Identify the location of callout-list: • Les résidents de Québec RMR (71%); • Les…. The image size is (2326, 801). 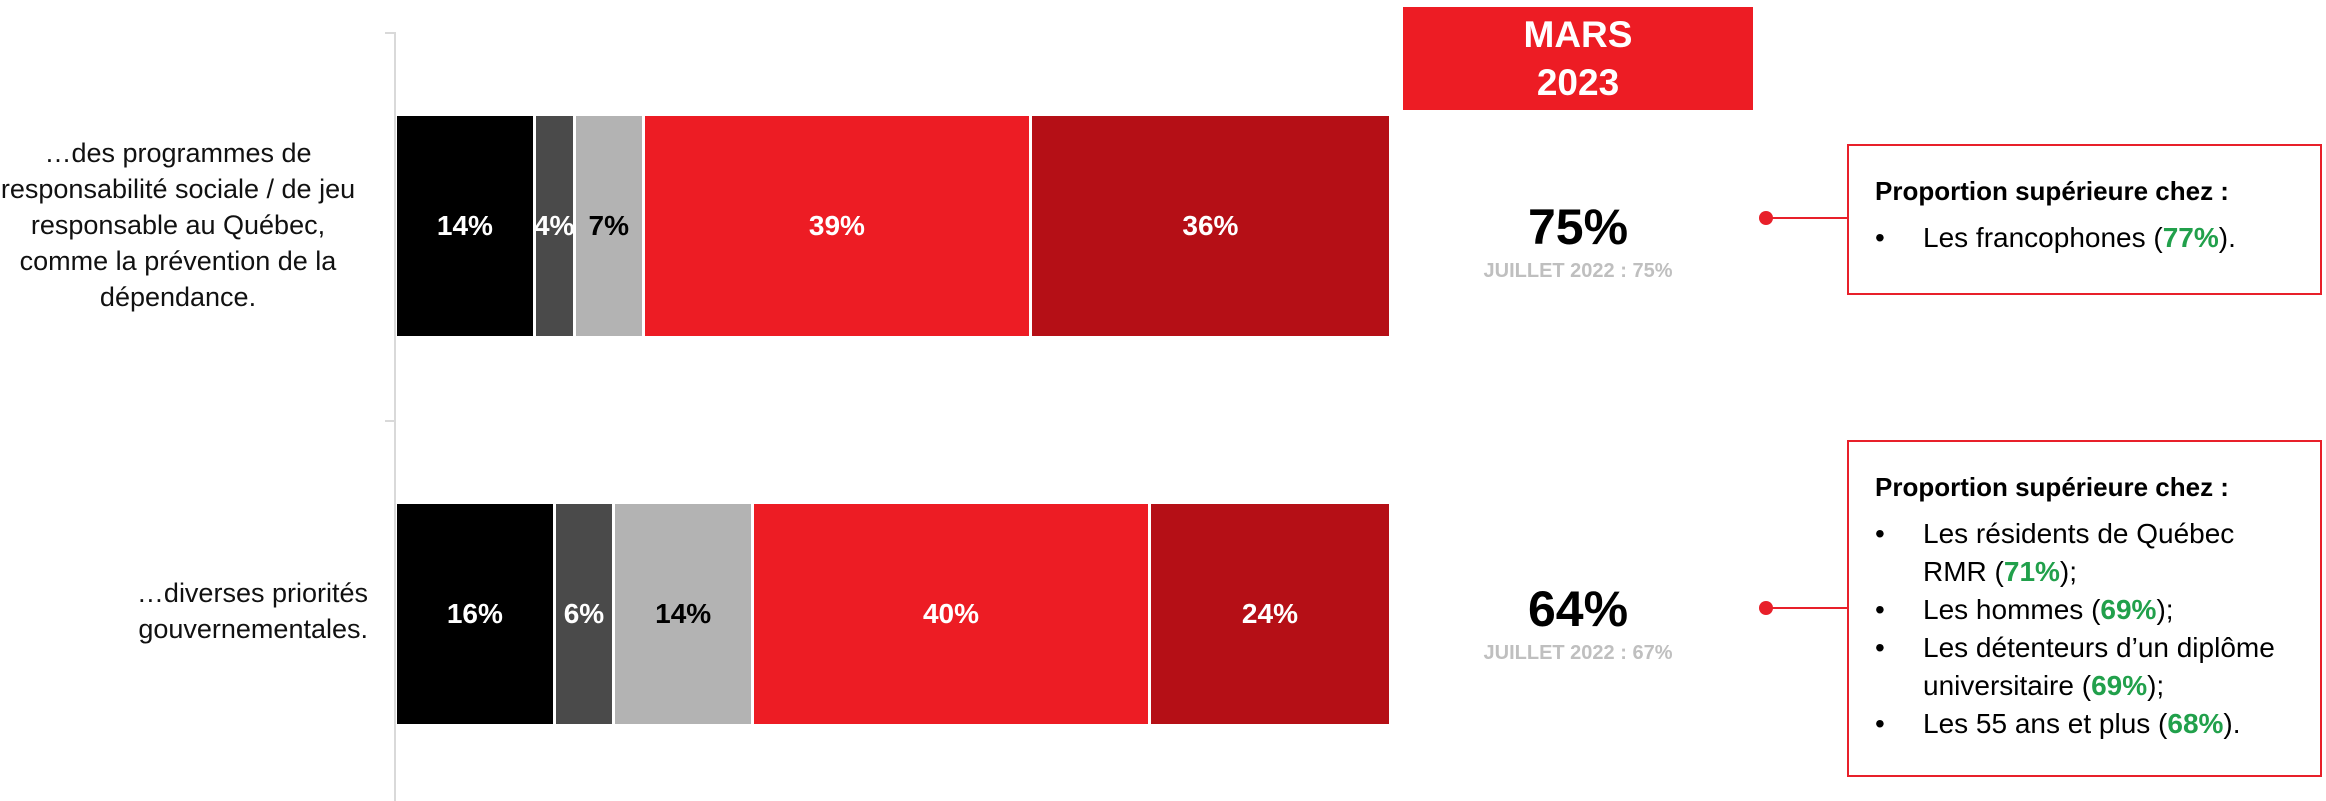
(2087, 629).